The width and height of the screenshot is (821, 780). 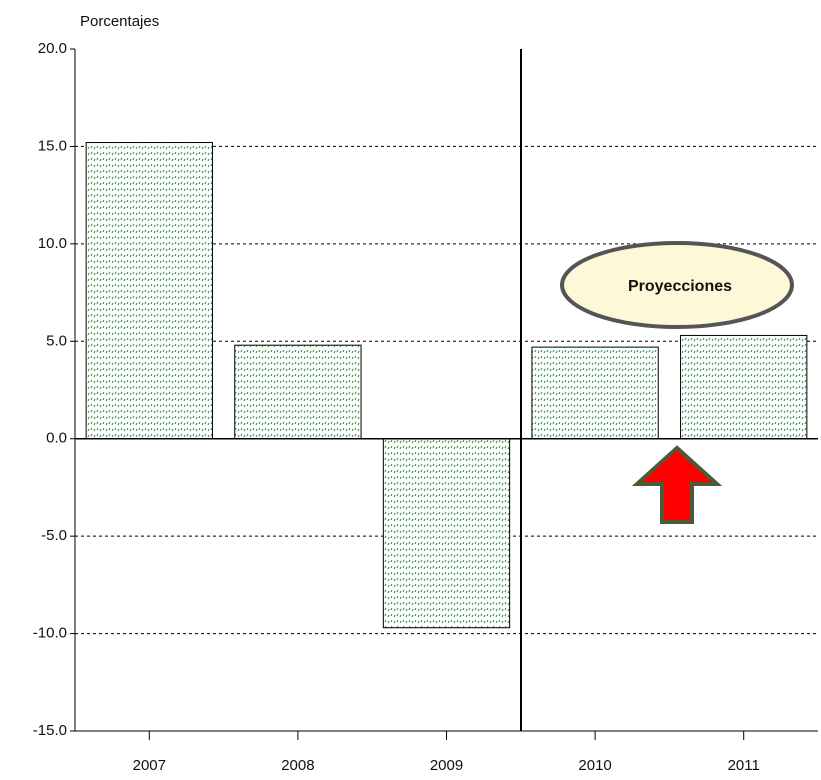 I want to click on y-tick-label: 10.0, so click(x=52, y=243).